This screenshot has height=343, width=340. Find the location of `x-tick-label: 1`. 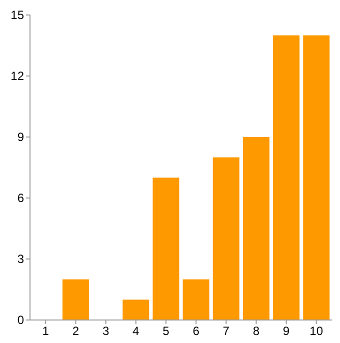

x-tick-label: 1 is located at coordinates (46, 331).